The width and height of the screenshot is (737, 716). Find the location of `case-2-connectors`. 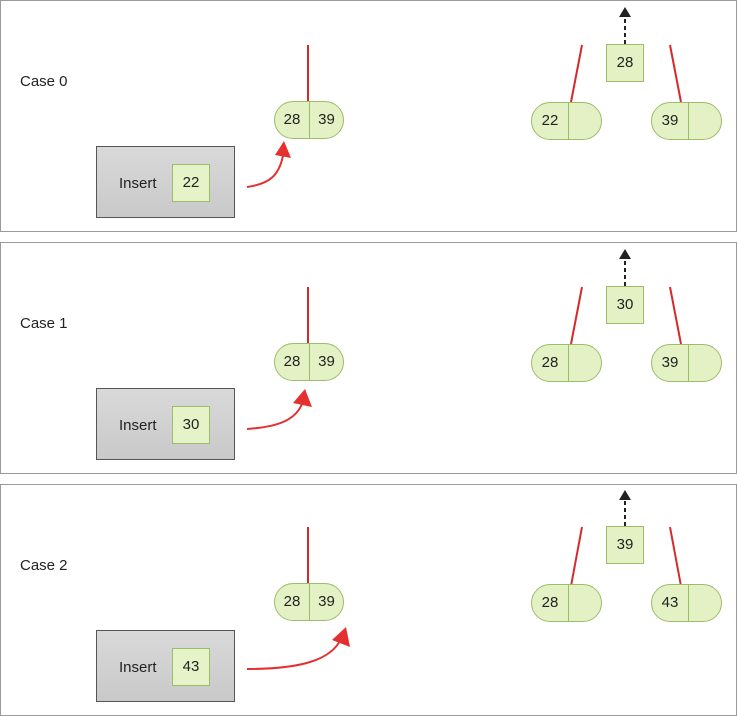

case-2-connectors is located at coordinates (464, 580).